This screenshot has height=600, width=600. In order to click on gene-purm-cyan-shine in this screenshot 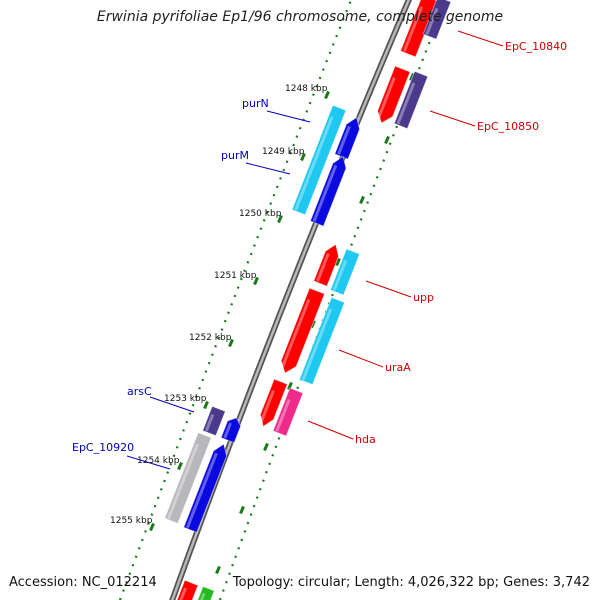, I will do `click(314, 163)`.